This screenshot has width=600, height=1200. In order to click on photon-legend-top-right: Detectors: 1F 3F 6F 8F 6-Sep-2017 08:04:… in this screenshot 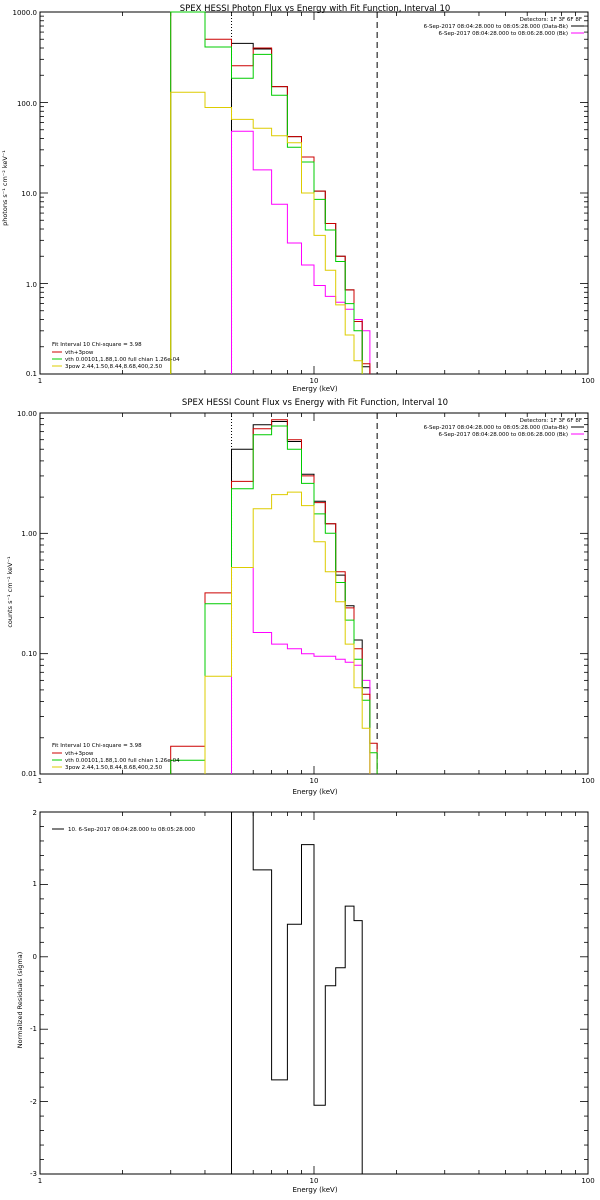, I will do `click(504, 27)`.